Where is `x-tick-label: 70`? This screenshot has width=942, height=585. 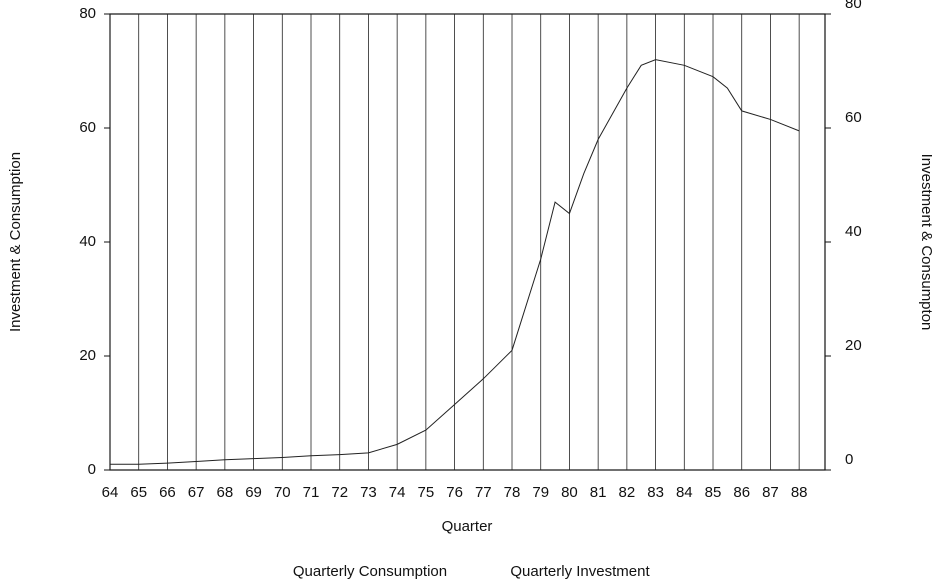 x-tick-label: 70 is located at coordinates (282, 492).